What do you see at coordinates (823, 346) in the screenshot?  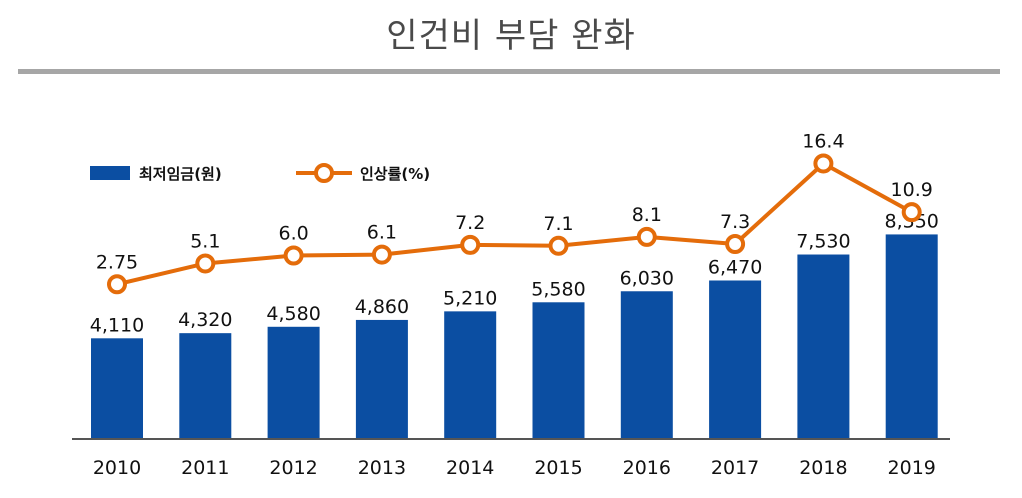 I see `bar-2018` at bounding box center [823, 346].